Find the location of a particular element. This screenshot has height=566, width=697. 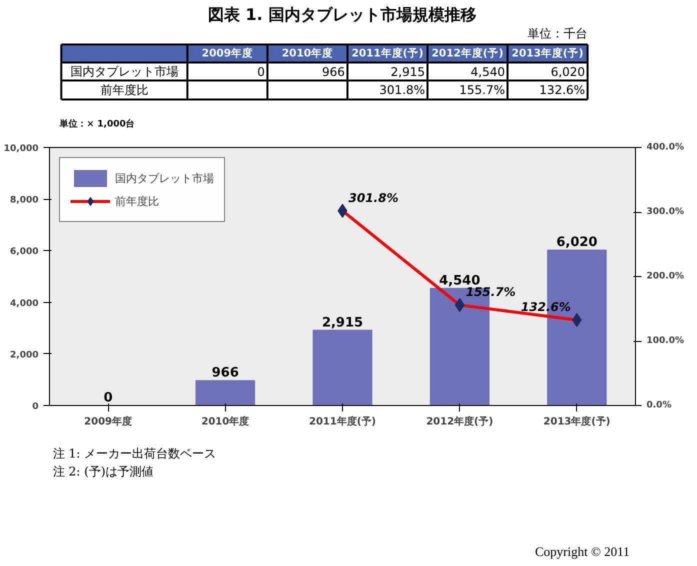

y-tick-label: 10,000 is located at coordinates (21, 149).